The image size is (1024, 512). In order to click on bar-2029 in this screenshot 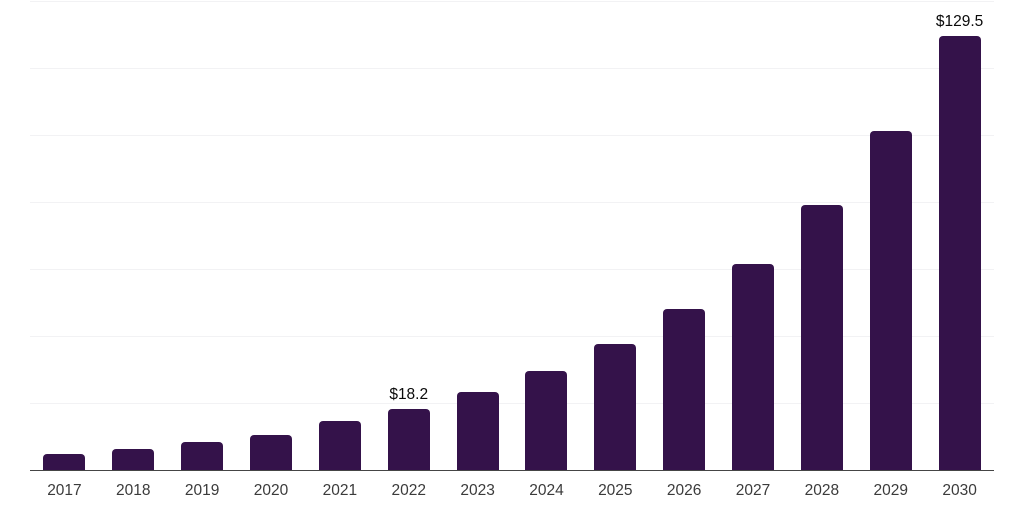, I will do `click(890, 300)`.